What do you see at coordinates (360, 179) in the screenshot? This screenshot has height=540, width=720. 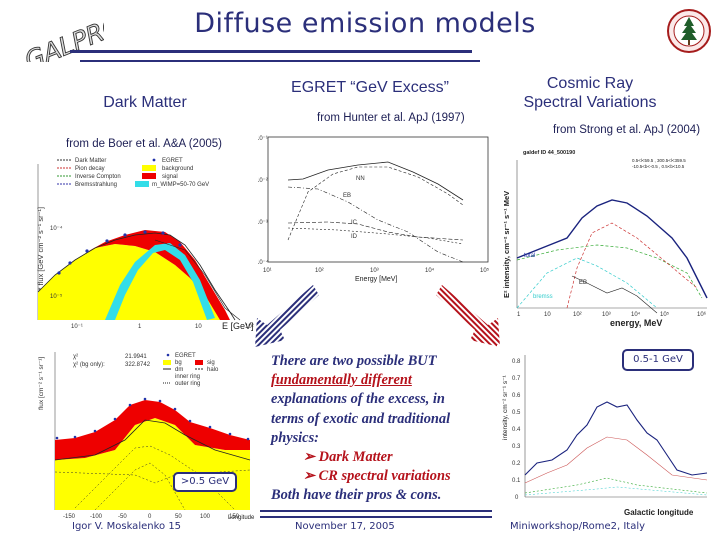 I see `svg-text: NN` at bounding box center [360, 179].